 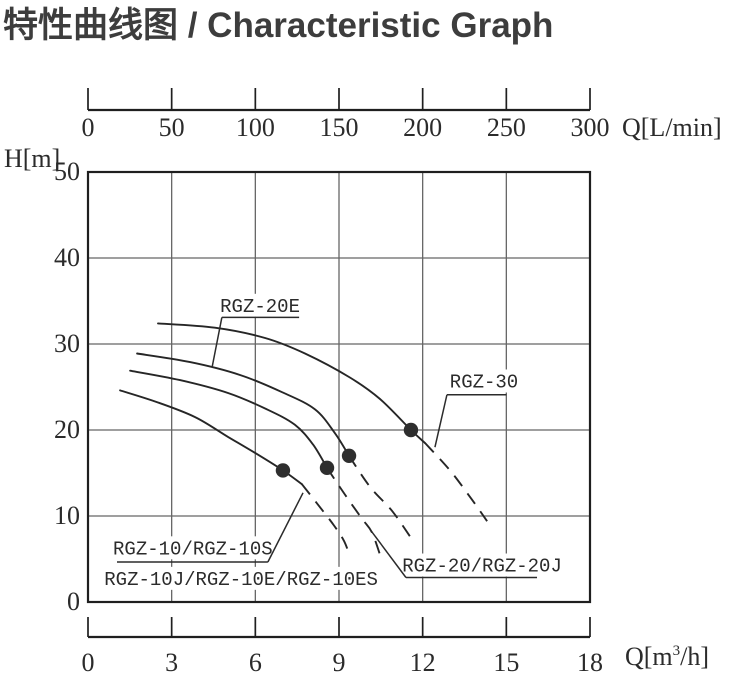 What do you see at coordinates (283, 470) in the screenshot?
I see `rated-point-dot-rgz-10-rgz-10s-rgz-10j-rgz-10e-rgz-10es` at bounding box center [283, 470].